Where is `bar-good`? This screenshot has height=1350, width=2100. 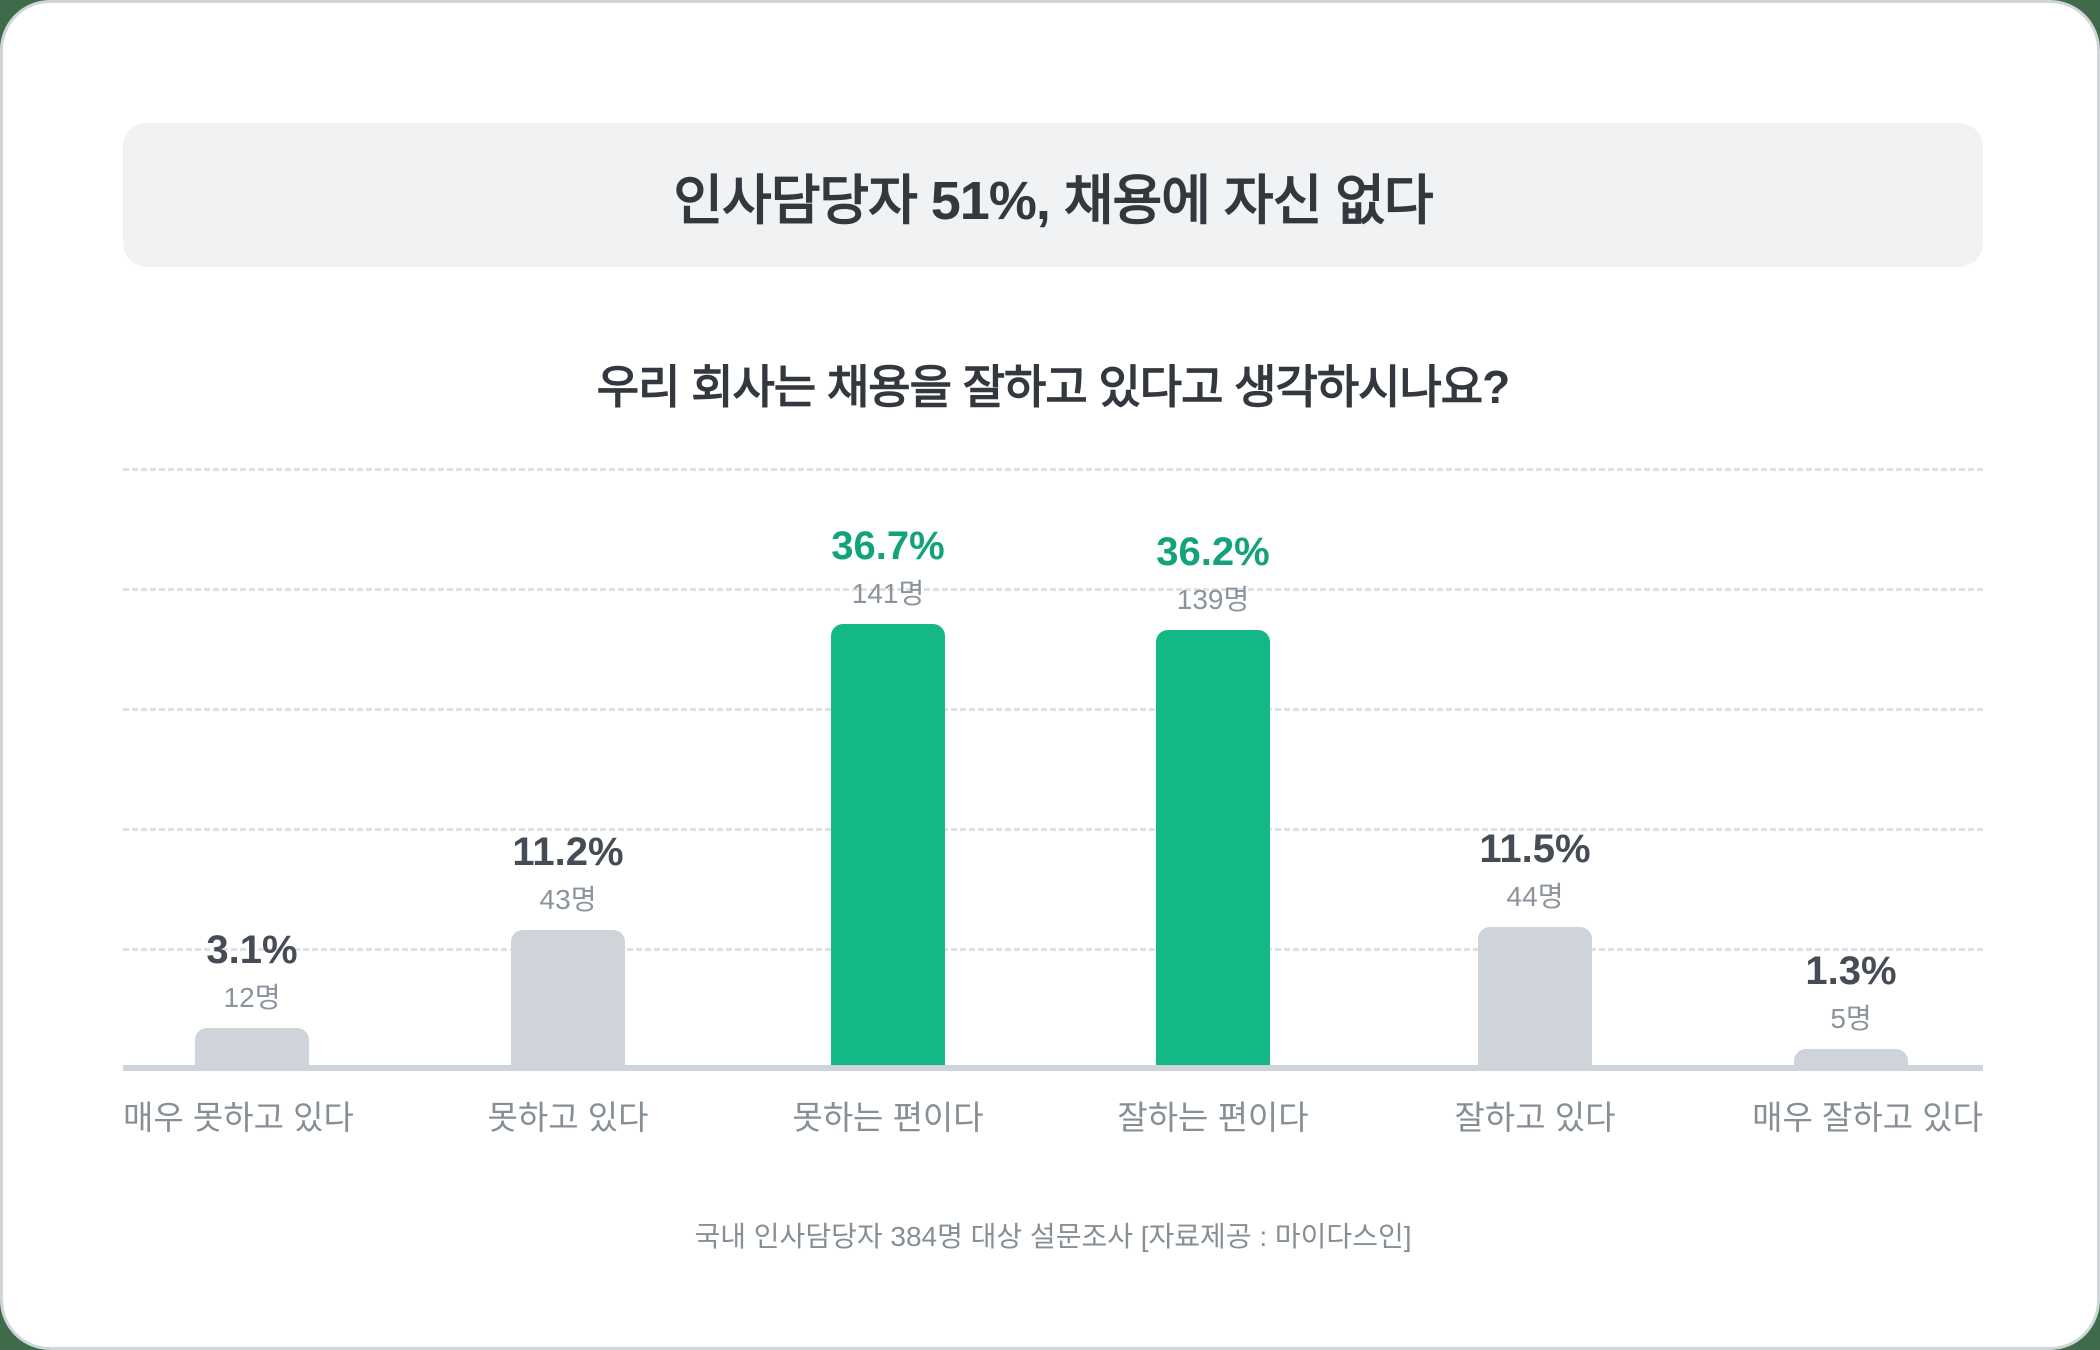 bar-good is located at coordinates (1535, 996).